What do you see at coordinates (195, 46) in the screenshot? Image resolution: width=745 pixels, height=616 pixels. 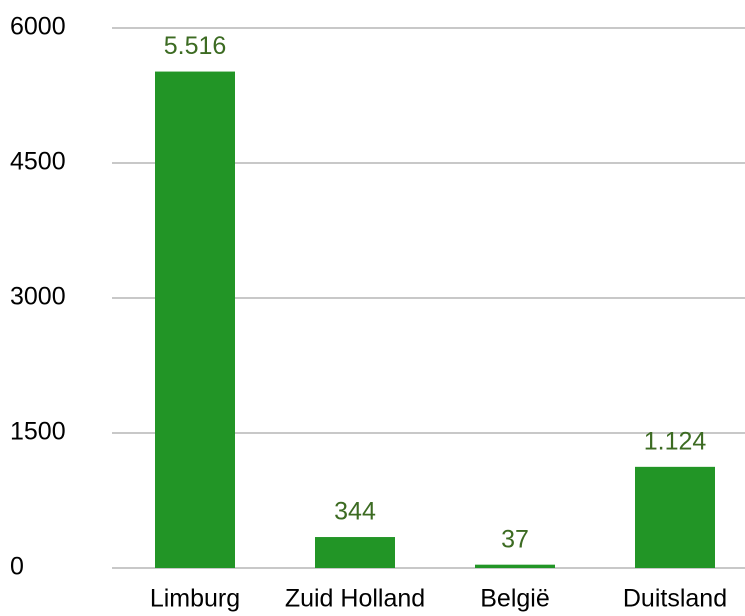 I see `value-label: 5.516` at bounding box center [195, 46].